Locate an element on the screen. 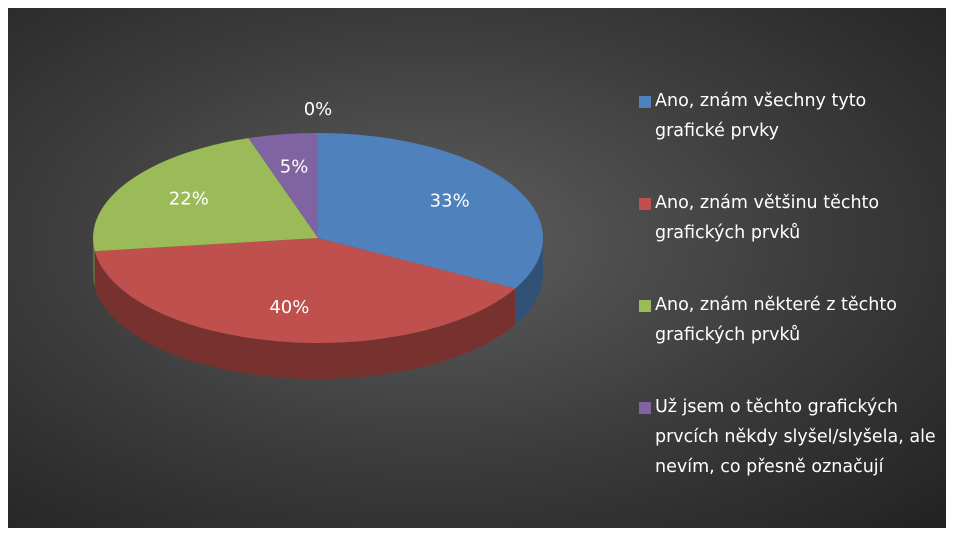 The width and height of the screenshot is (955, 537). legend-item: Ano, znám všechny tyto grafické prvky is located at coordinates (787, 116).